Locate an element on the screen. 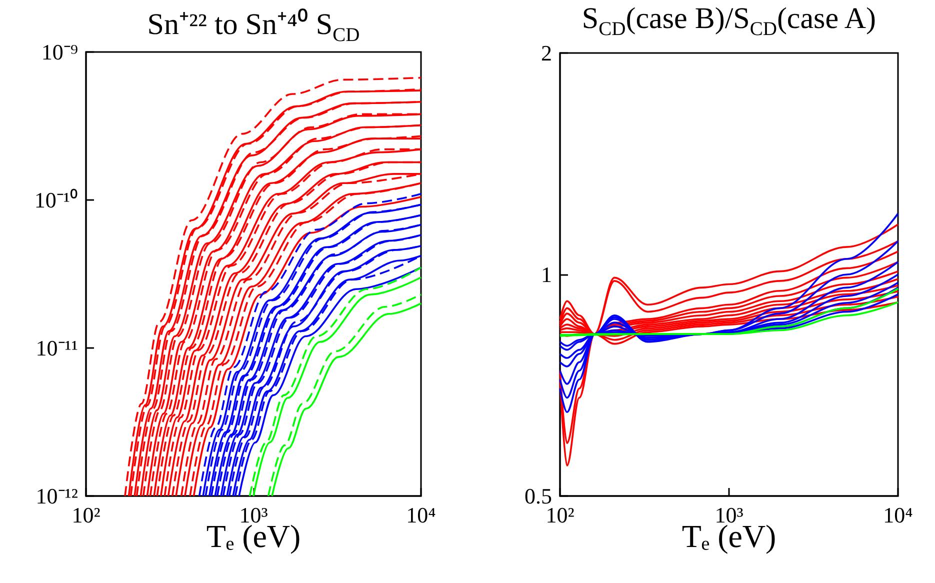 Image resolution: width=935 pixels, height=583 pixels. y-tick-label: 10⁻⁹ is located at coordinates (59, 52).